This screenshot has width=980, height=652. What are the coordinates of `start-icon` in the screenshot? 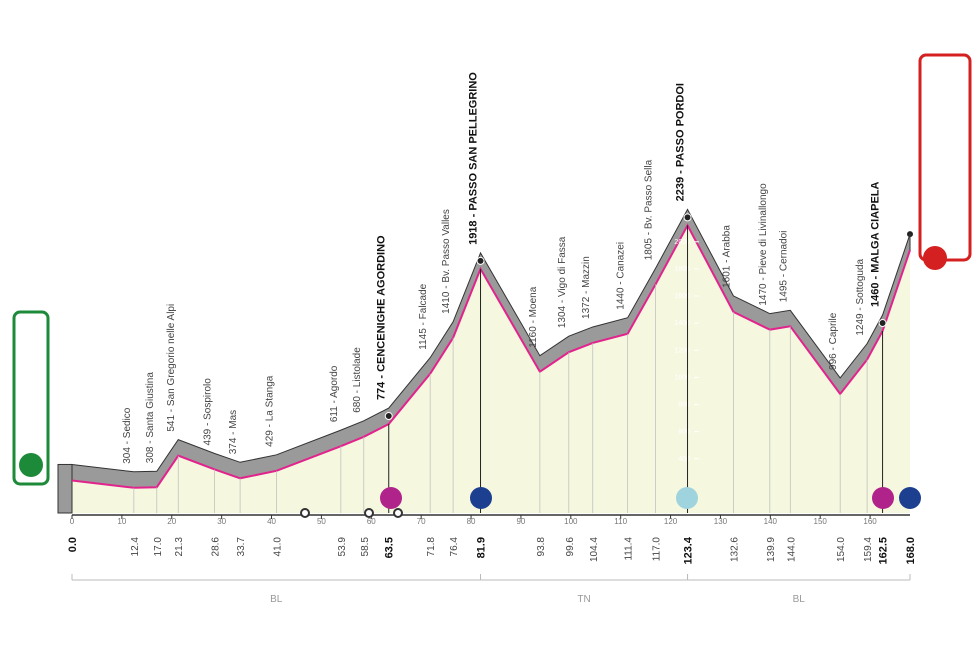 It's located at (31, 465).